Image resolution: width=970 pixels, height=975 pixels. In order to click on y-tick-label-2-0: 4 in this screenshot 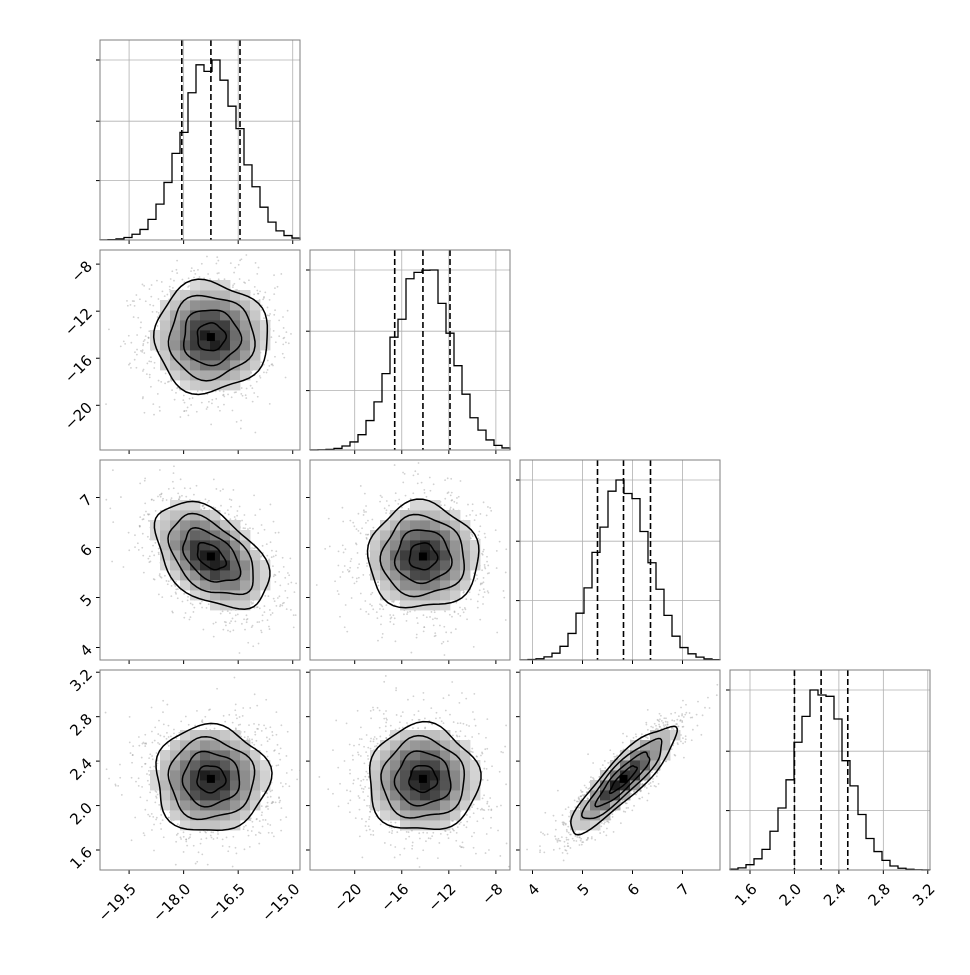, I will do `click(86, 650)`.